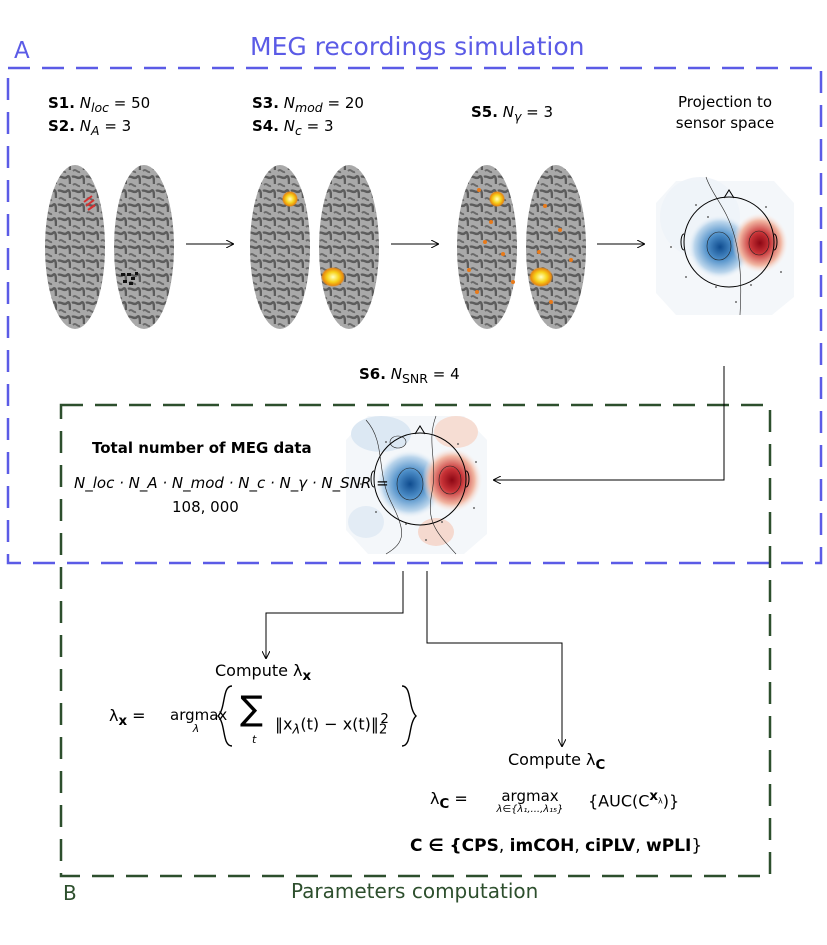 This screenshot has height=945, width=827. Describe the element at coordinates (22, 51) in the screenshot. I see `panel-a-letter: A` at that location.